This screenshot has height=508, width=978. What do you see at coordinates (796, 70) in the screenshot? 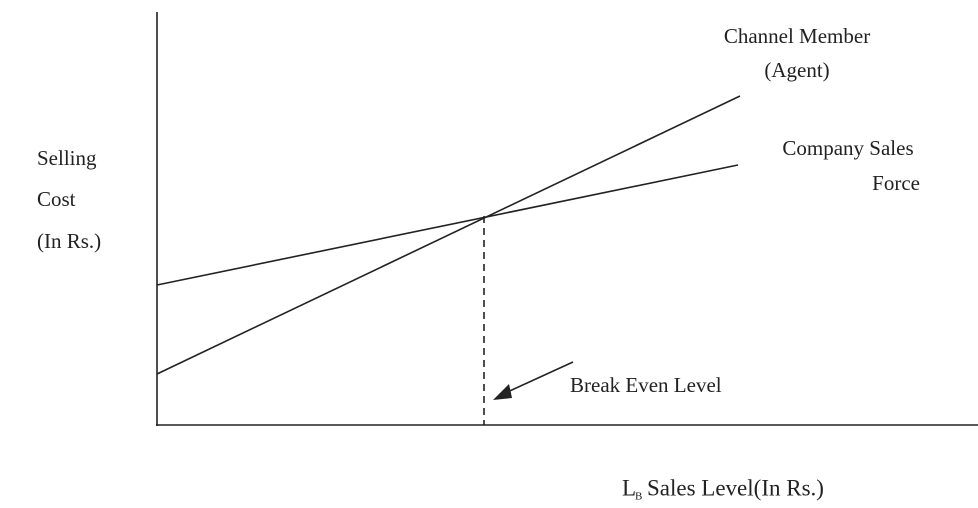
I see `line-label: (Agent)` at bounding box center [796, 70].